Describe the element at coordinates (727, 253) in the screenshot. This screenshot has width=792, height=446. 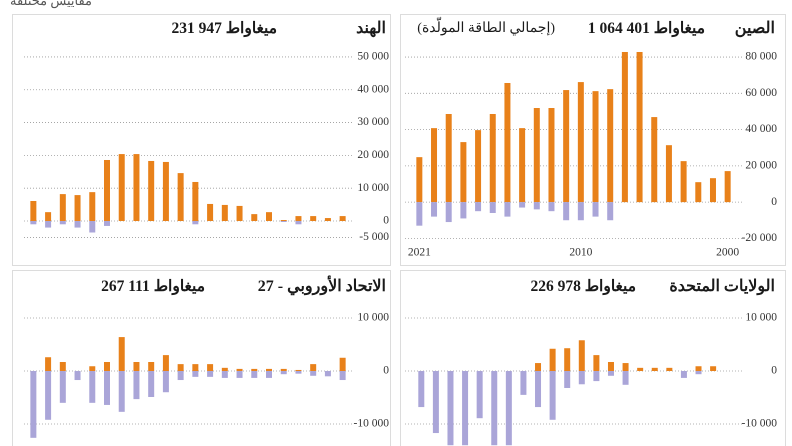
I see `x-tick-label: 2000` at that location.